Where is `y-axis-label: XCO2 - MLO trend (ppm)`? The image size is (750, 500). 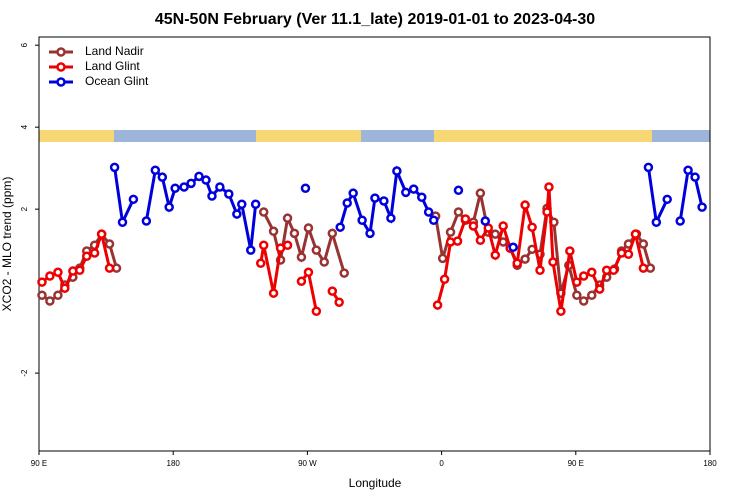 y-axis-label: XCO2 - MLO trend (ppm) is located at coordinates (7, 244).